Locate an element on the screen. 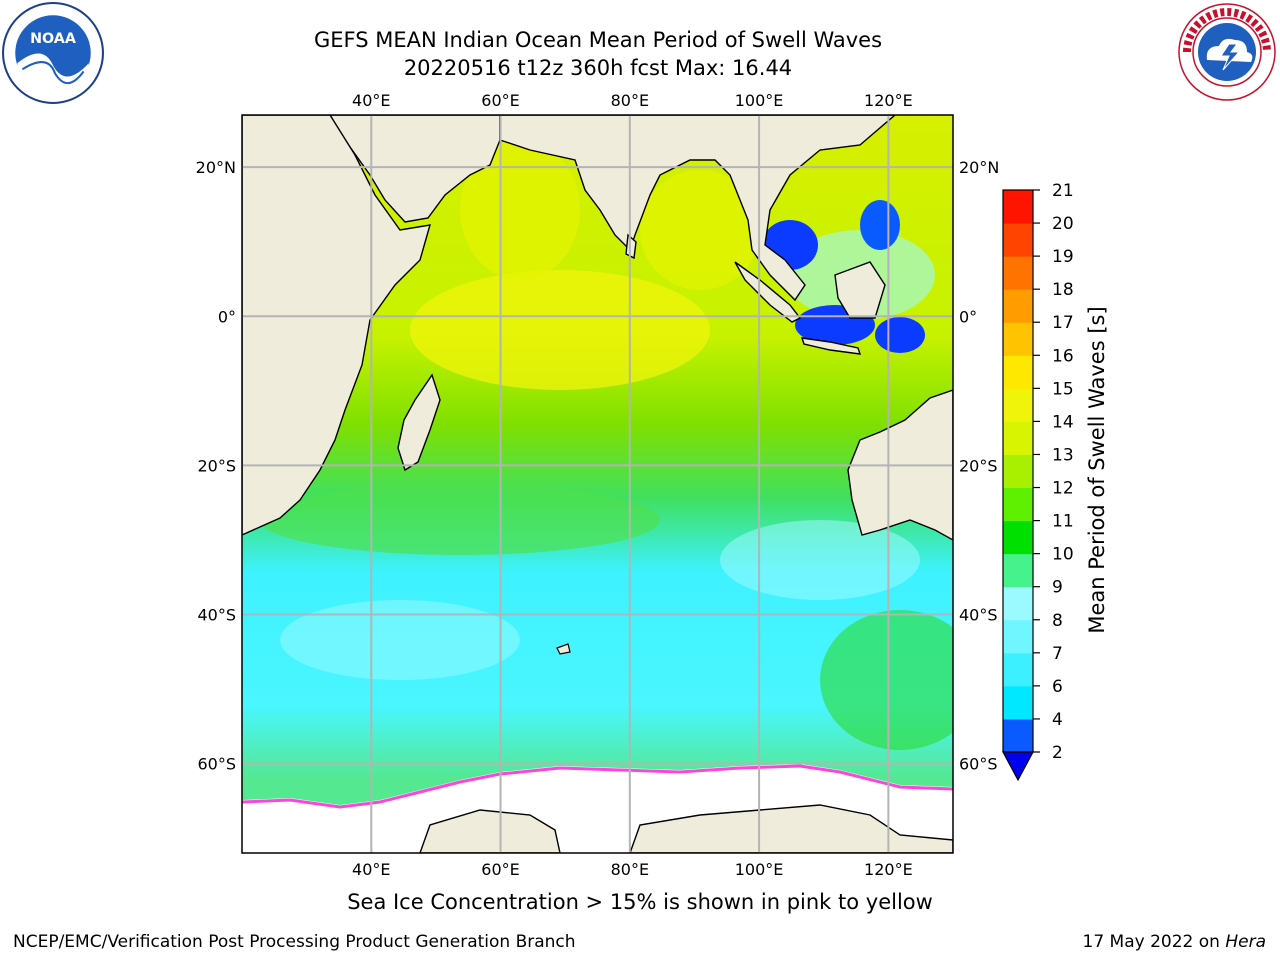 Image resolution: width=1280 pixels, height=960 pixels. landmass-asia is located at coordinates (698, 208).